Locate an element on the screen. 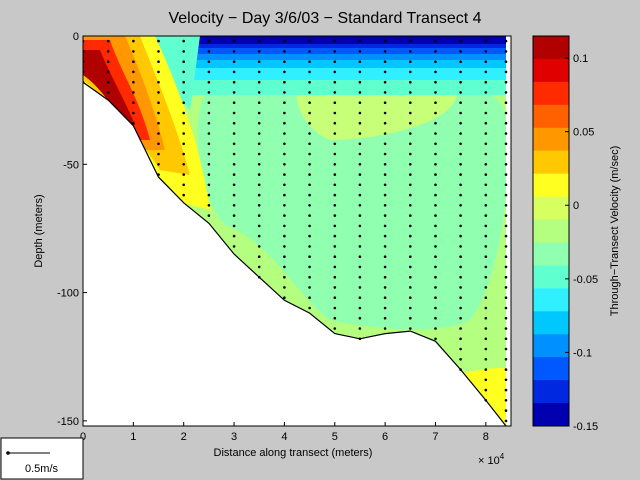 The height and width of the screenshot is (480, 640). y-axis-ticks: 0 -50 -100 -150 is located at coordinates (72, 229).